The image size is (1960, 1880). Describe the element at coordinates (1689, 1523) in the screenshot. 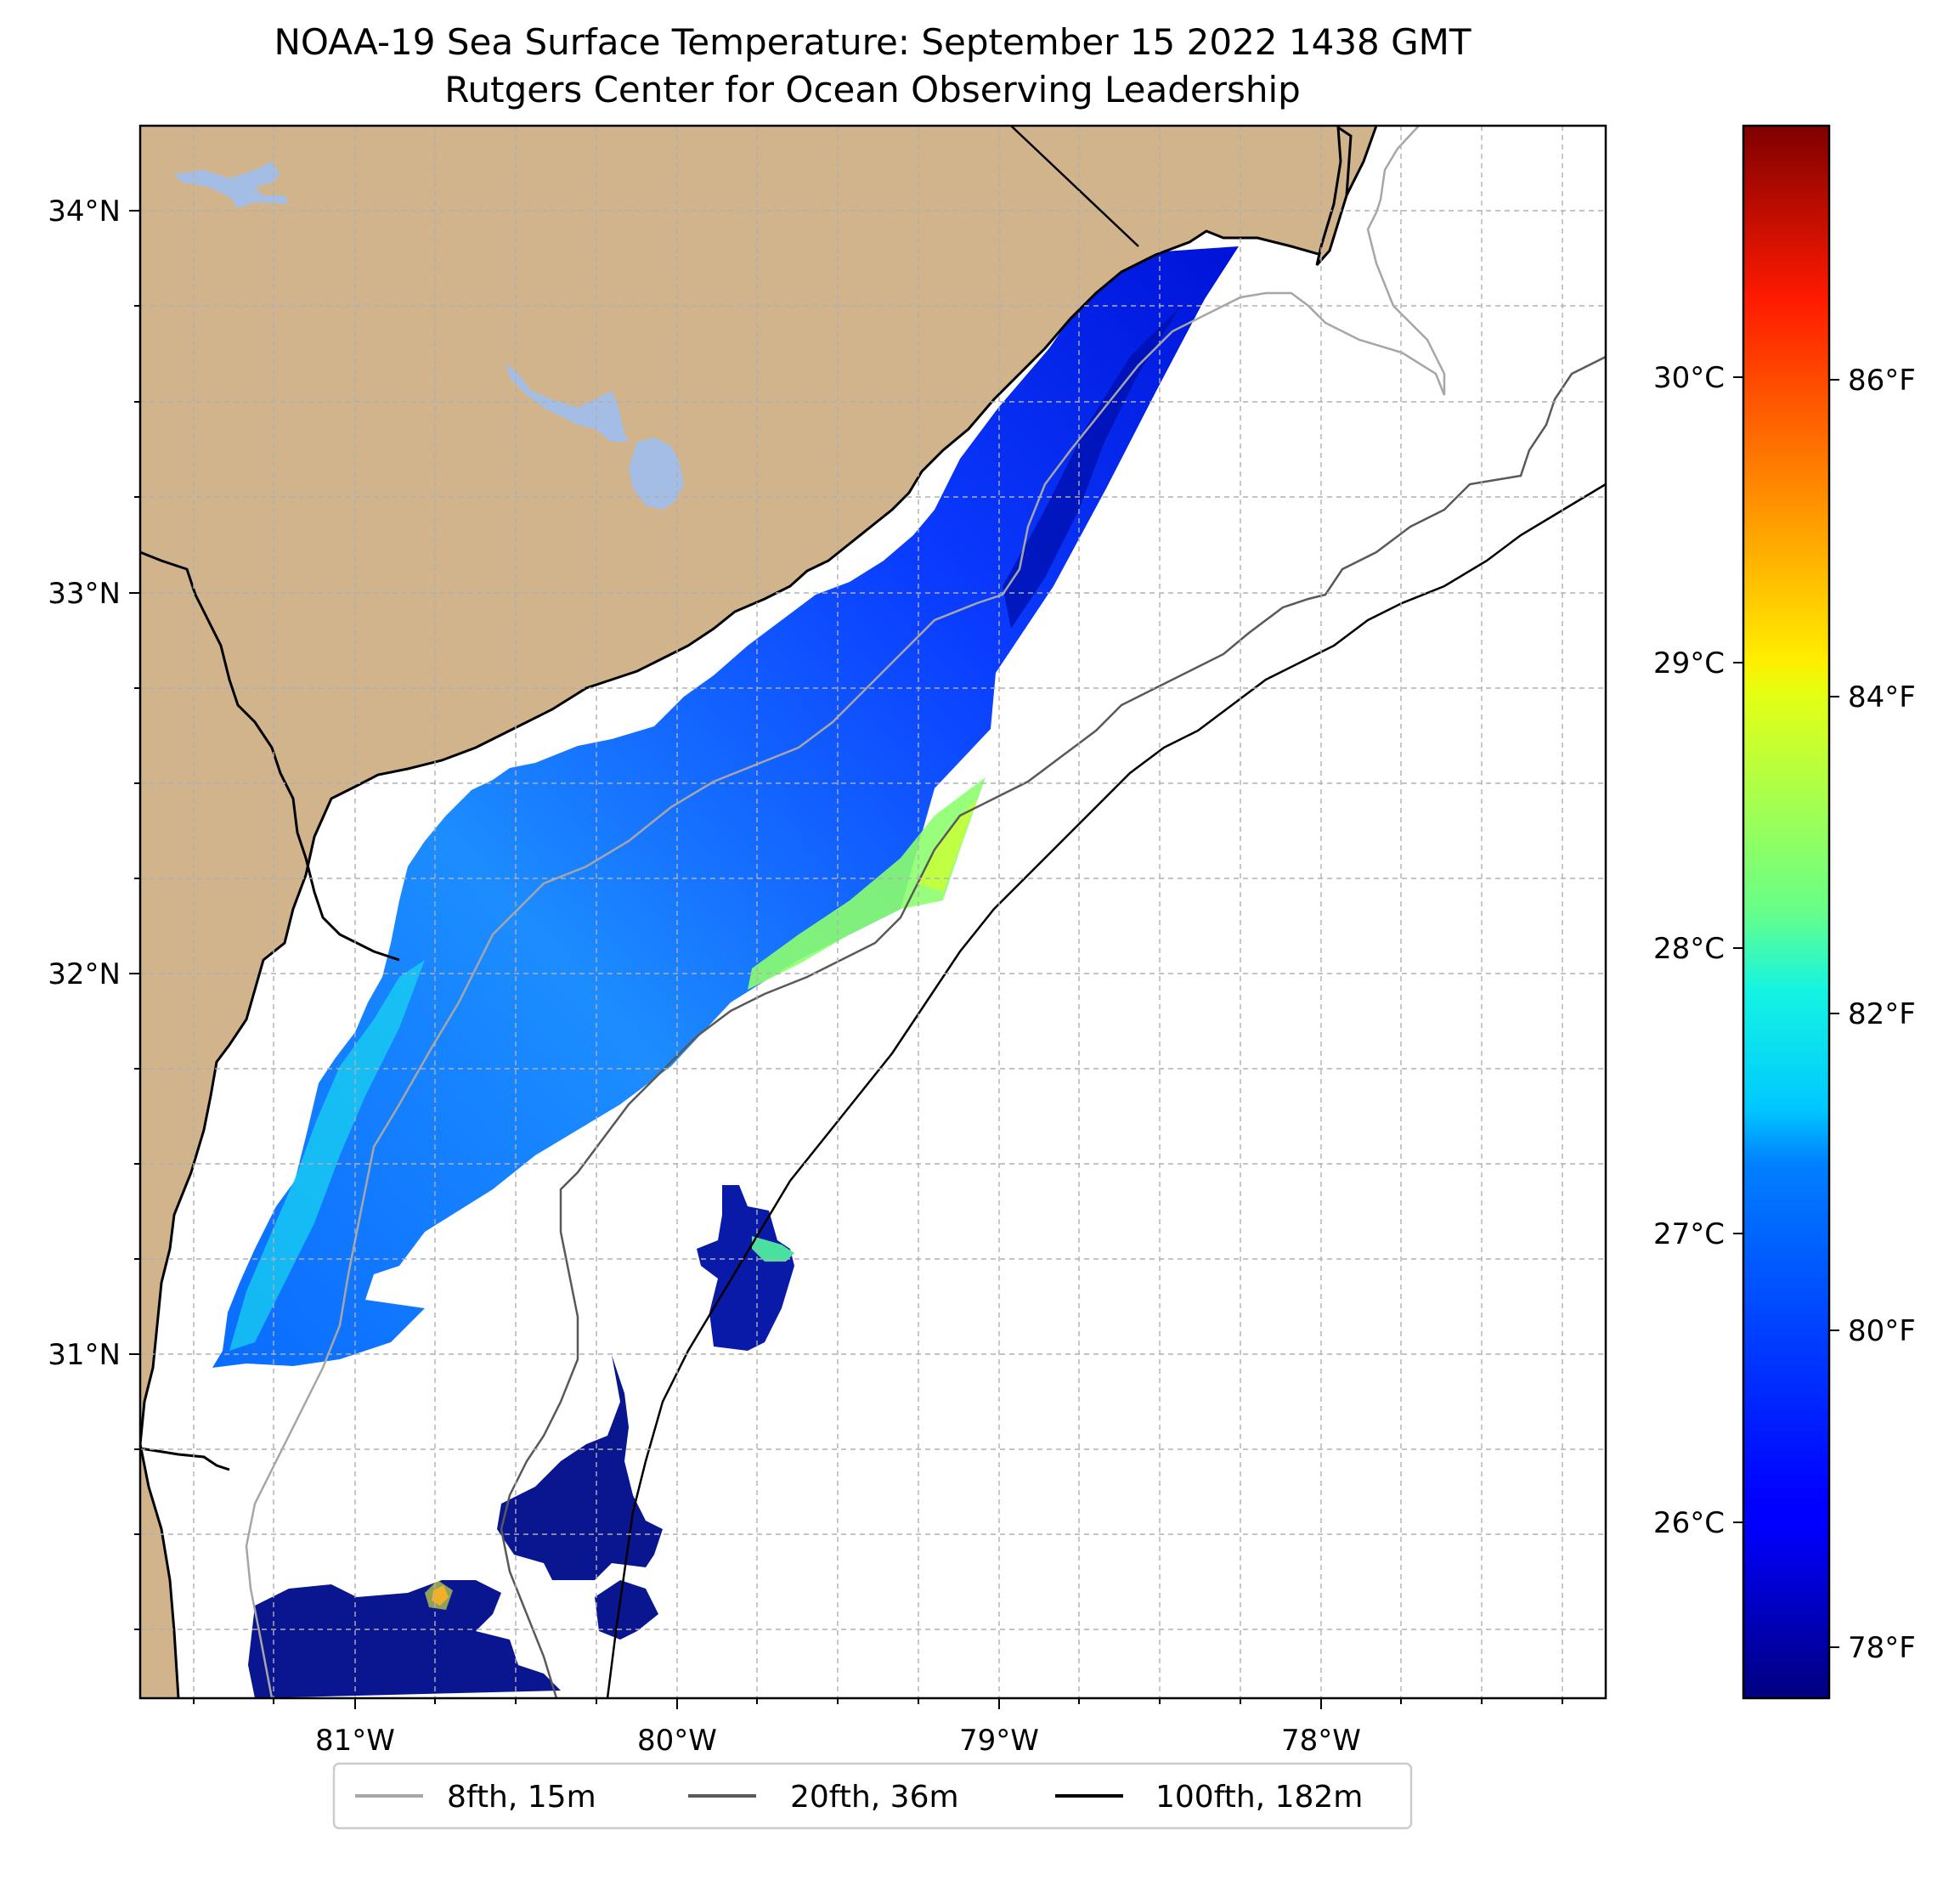

I see `colorbar-c-26: 26°C` at that location.